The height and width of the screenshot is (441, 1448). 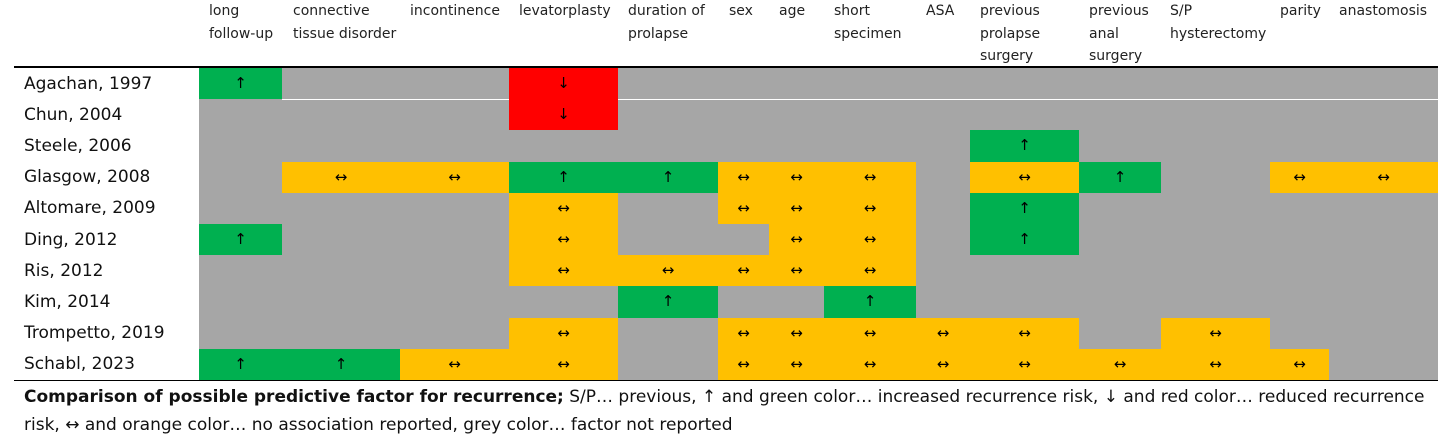 I want to click on column-header: duration of prolapse, so click(x=666, y=22).